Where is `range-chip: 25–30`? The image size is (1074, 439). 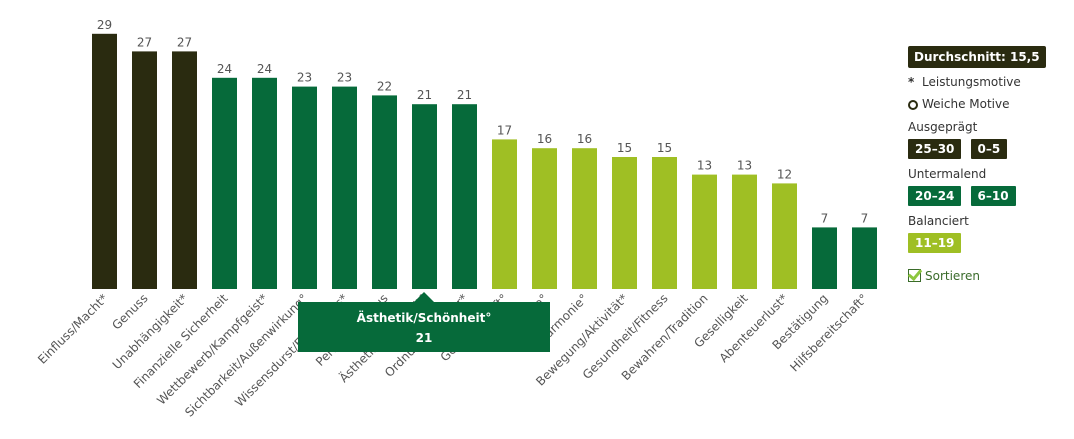
range-chip: 25–30 is located at coordinates (935, 149).